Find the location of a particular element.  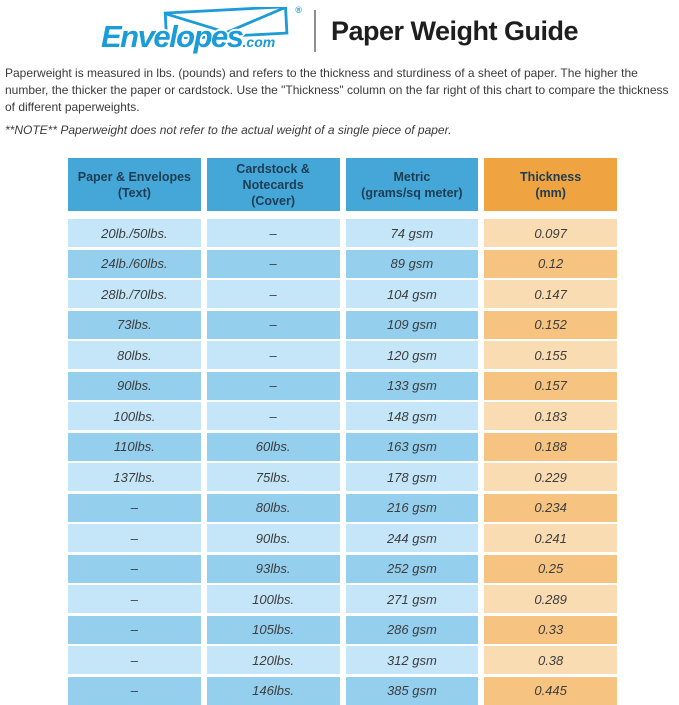

table-cell: 0.25 is located at coordinates (550, 568).